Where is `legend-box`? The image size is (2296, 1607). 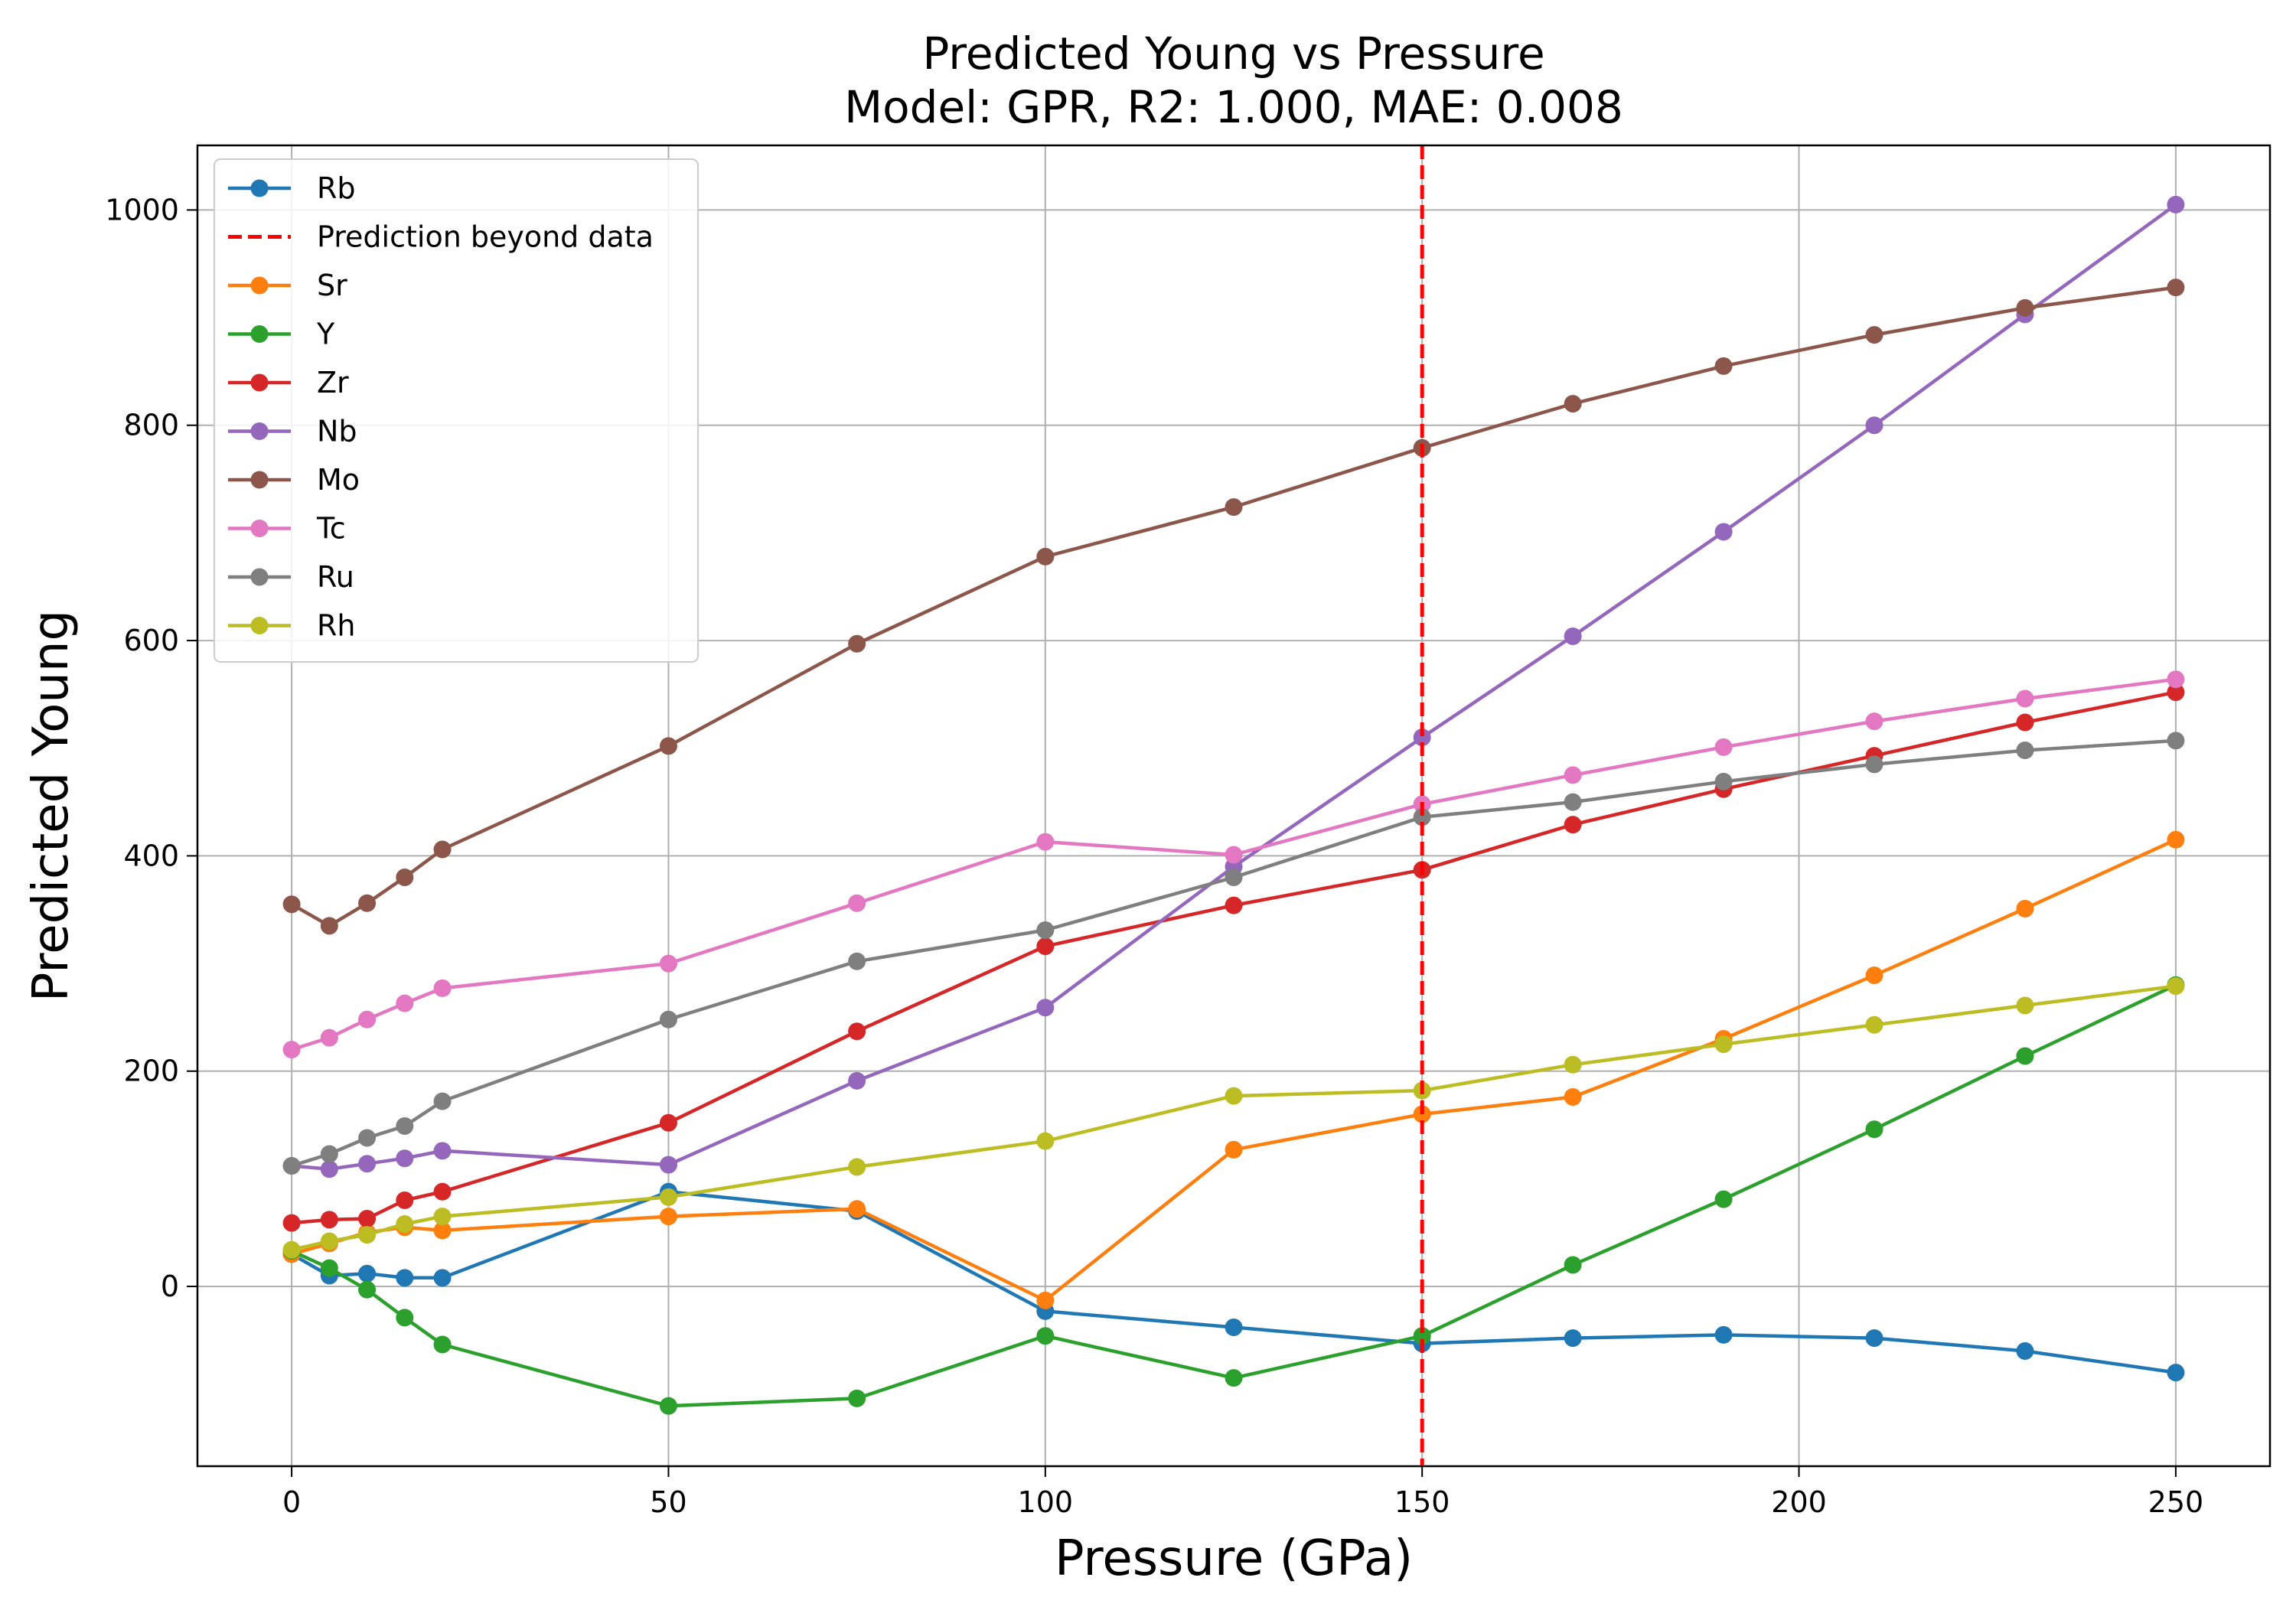
legend-box is located at coordinates (456, 410).